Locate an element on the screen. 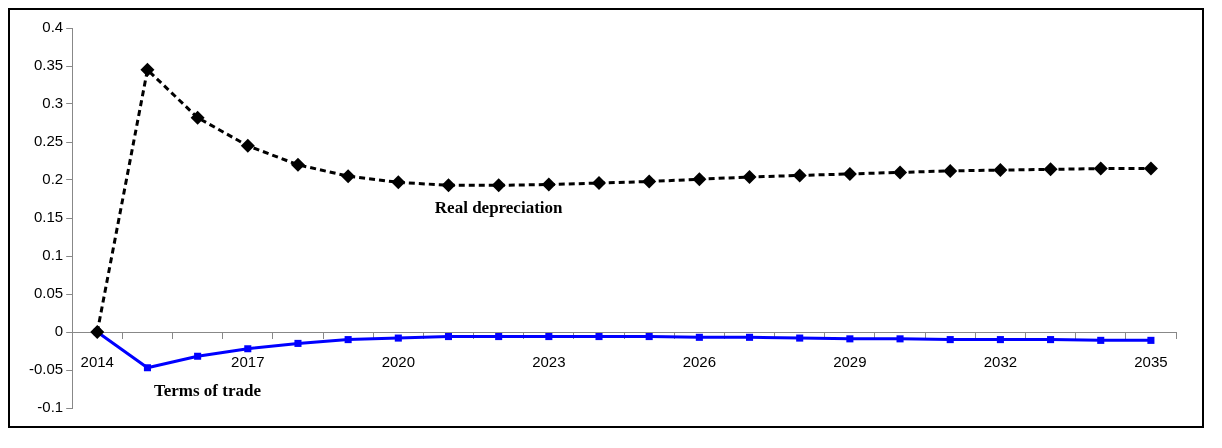 This screenshot has height=448, width=1222. x-tick-label: 2035 is located at coordinates (1151, 362).